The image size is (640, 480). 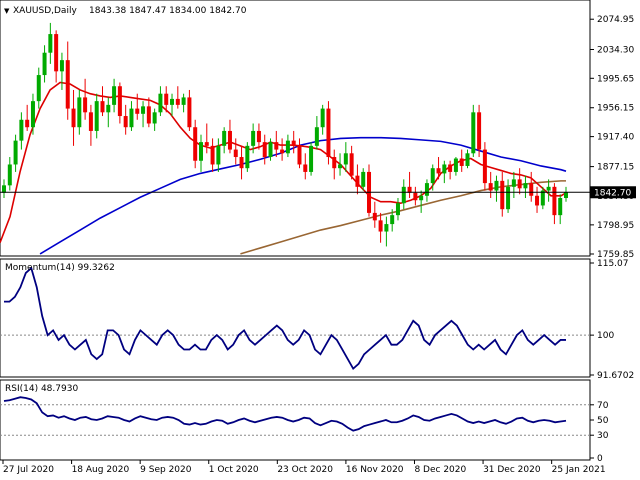 What do you see at coordinates (285, 414) in the screenshot?
I see `rsi-line` at bounding box center [285, 414].